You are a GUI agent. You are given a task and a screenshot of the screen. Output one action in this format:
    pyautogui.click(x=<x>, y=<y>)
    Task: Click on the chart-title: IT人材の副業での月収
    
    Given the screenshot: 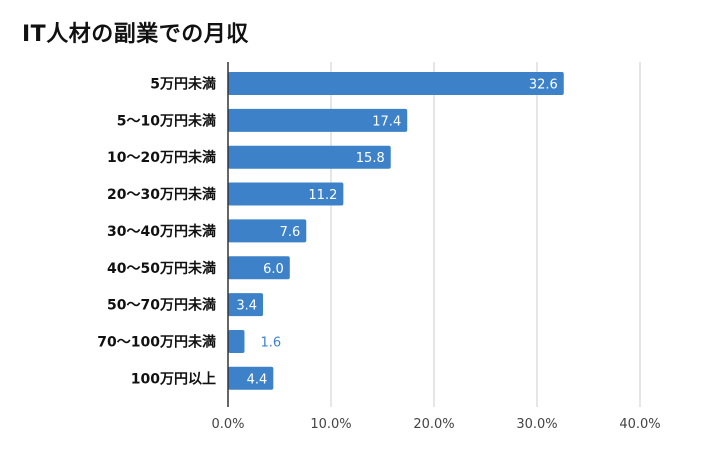 What is the action you would take?
    pyautogui.click(x=135, y=34)
    